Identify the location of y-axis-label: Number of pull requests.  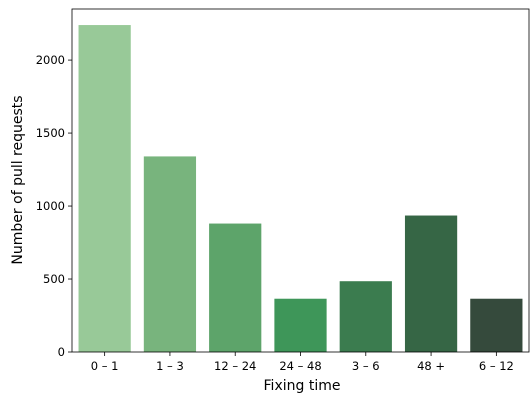
(18, 179).